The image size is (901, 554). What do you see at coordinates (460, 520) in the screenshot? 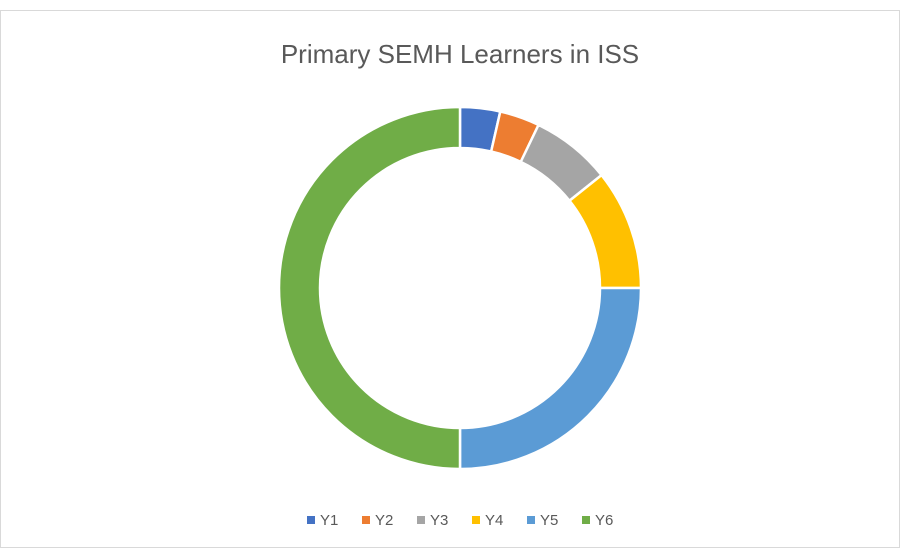
I see `legend: Y1 Y2 Y3 Y4 Y5 Y6` at bounding box center [460, 520].